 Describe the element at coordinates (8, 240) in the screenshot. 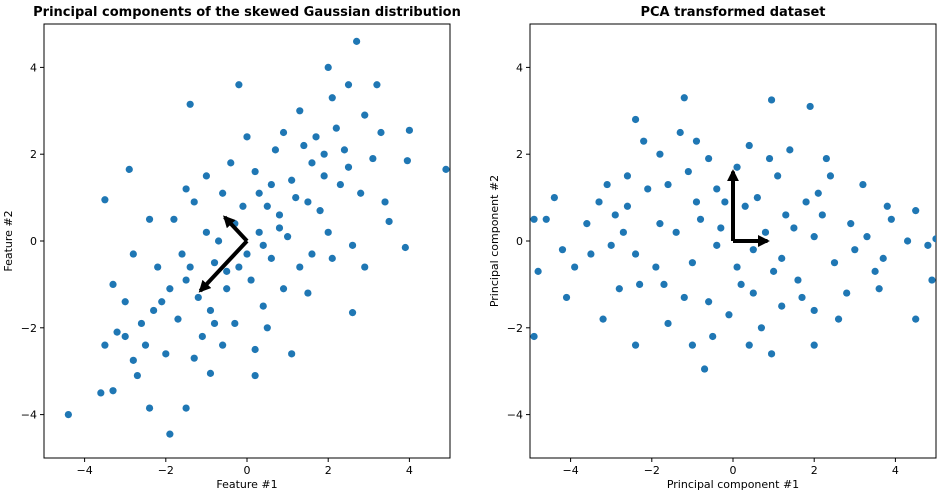

I see `left-y-axis-label: Feature #2` at that location.